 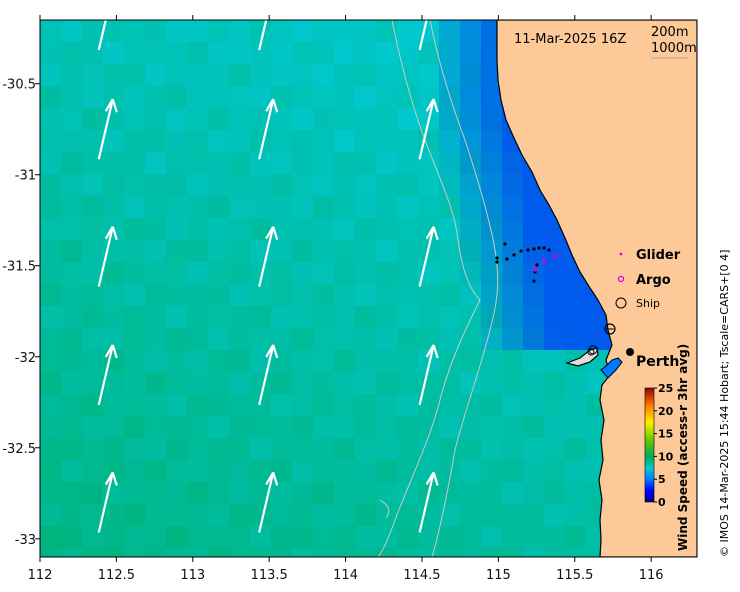 I want to click on glider-marker-icon, so click(x=621, y=254).